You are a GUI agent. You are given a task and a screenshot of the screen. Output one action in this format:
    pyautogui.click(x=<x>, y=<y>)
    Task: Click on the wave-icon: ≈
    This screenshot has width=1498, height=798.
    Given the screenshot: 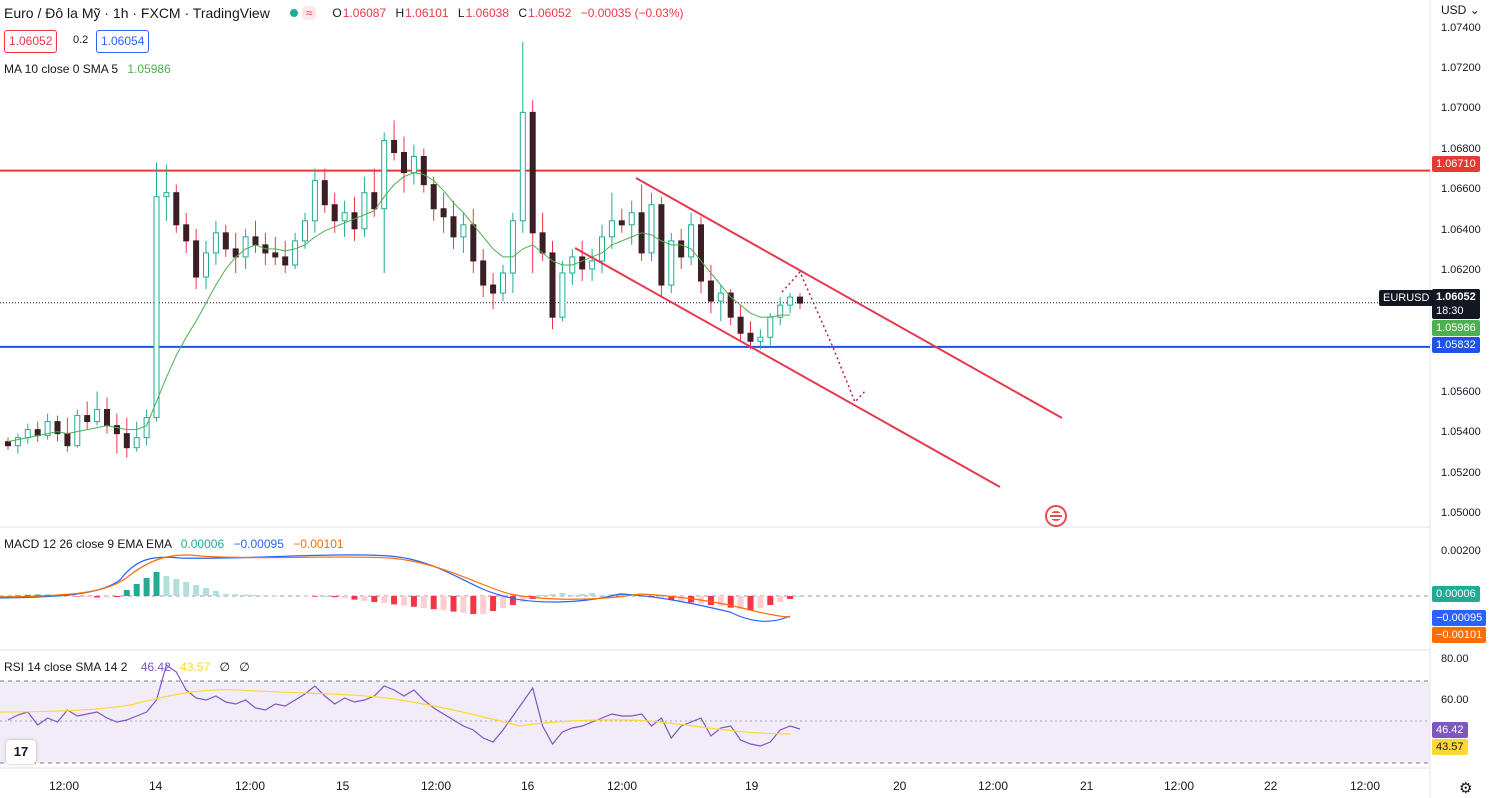 What is the action you would take?
    pyautogui.click(x=309, y=13)
    